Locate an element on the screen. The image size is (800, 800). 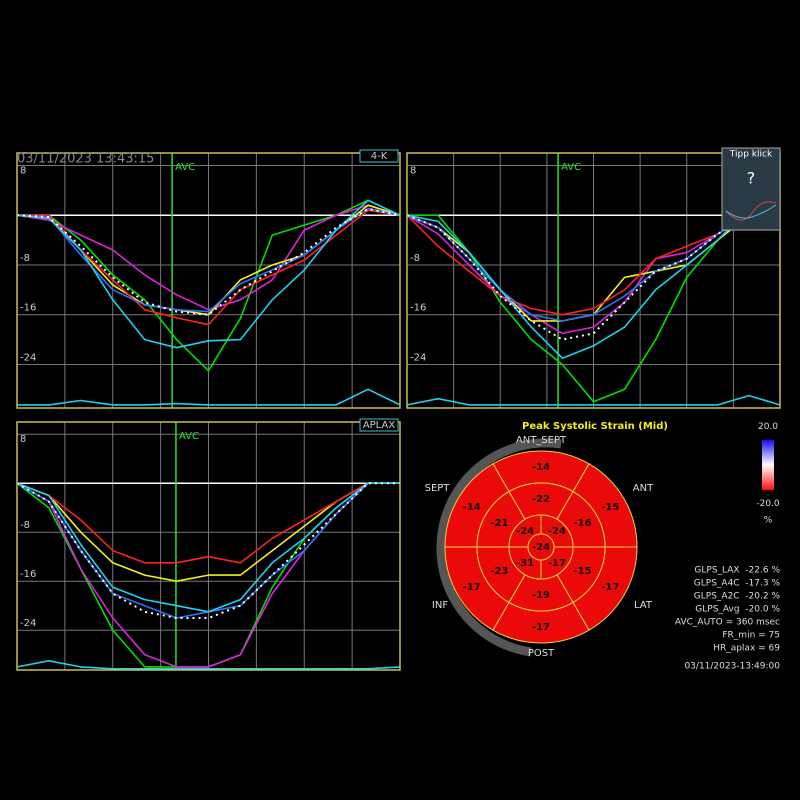
direction-label: LAT is located at coordinates (643, 605).